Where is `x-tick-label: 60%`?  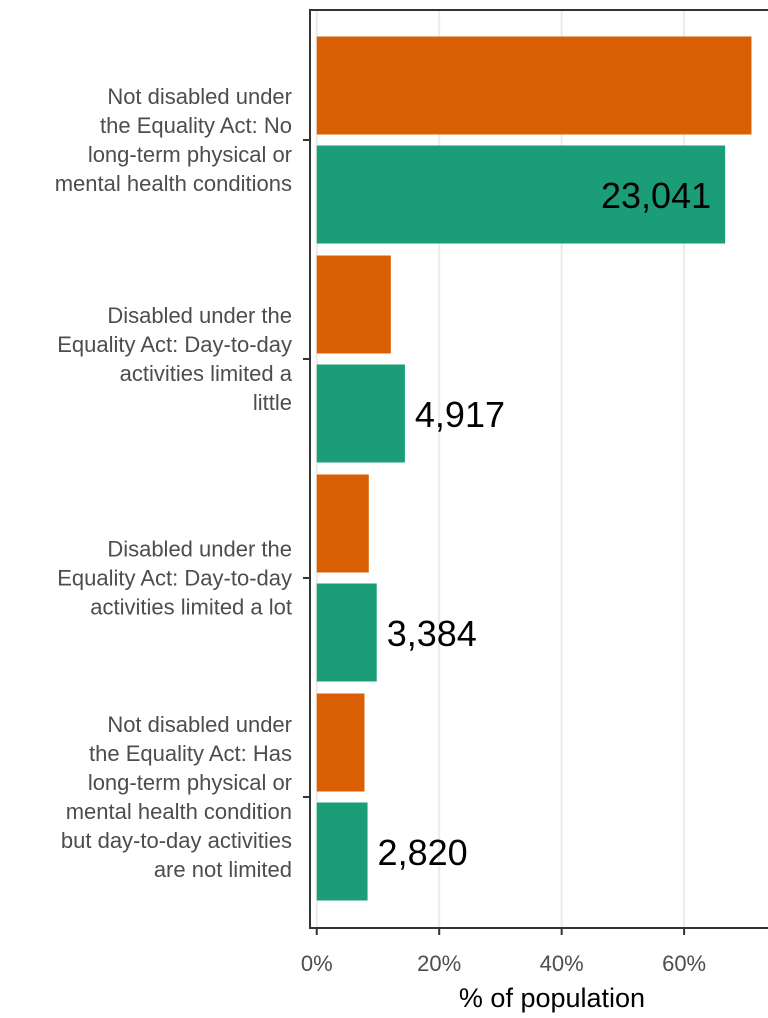 x-tick-label: 60% is located at coordinates (684, 963).